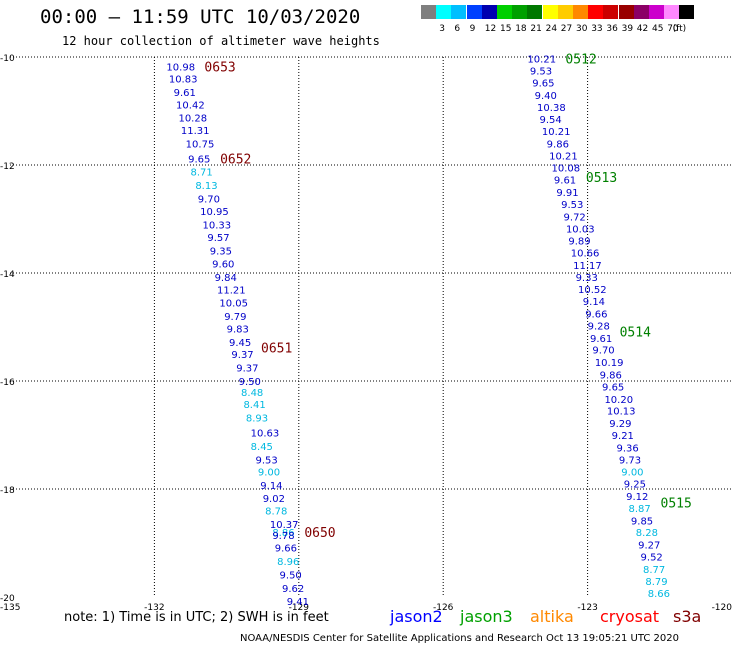  I want to click on swh-label: 9.12, so click(637, 497).